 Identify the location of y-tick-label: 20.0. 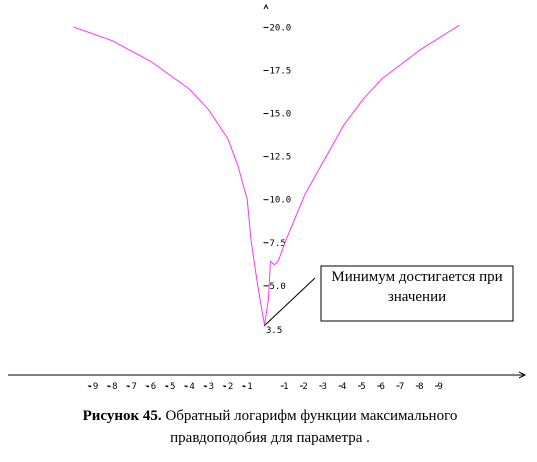
(281, 28).